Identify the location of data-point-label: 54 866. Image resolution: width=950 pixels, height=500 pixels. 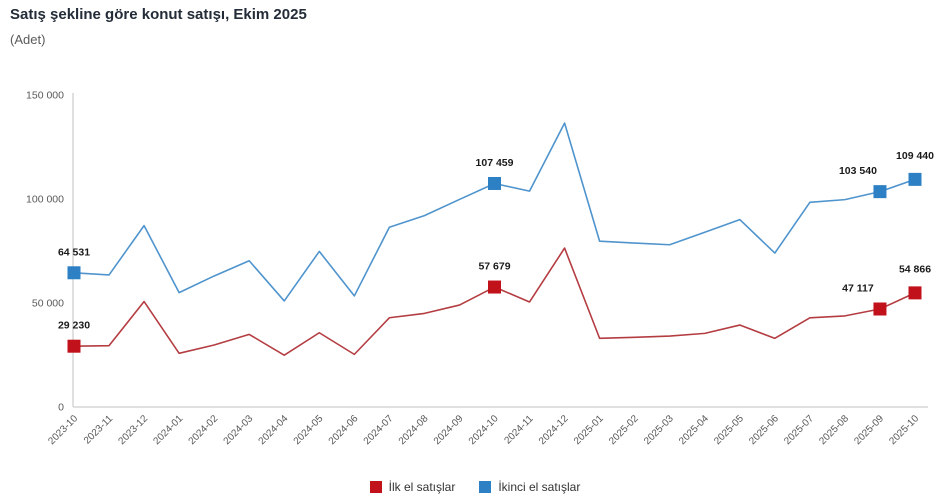
(915, 269).